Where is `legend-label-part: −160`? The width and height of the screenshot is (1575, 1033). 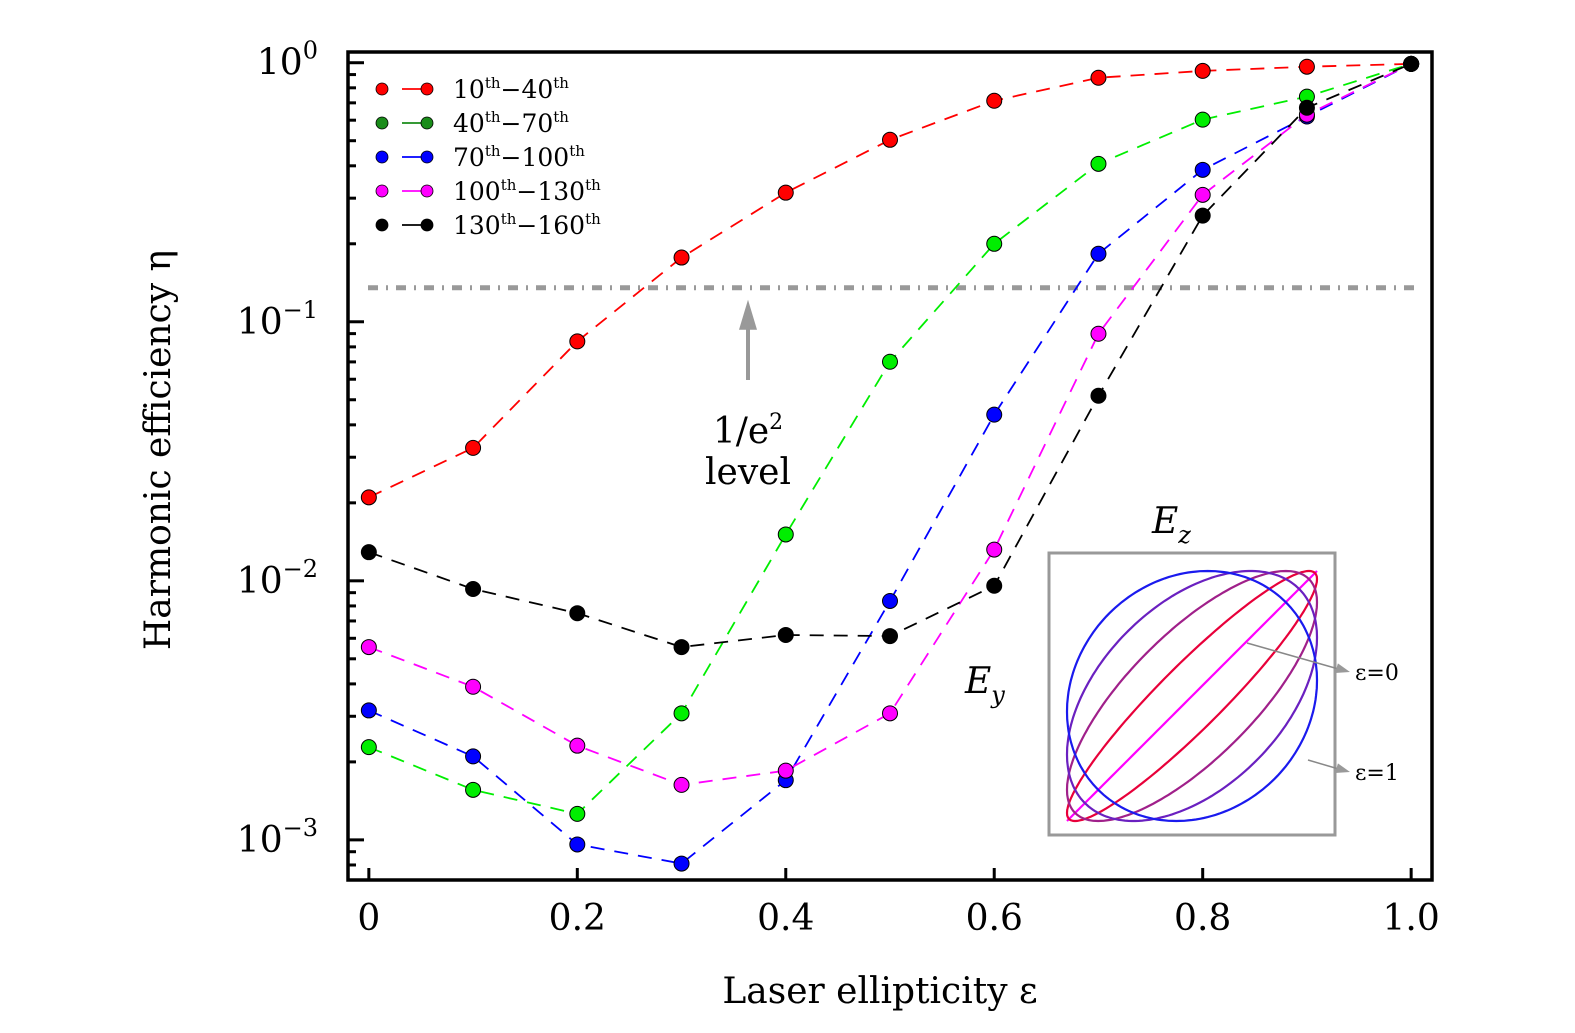 legend-label-part: −160 is located at coordinates (550, 225).